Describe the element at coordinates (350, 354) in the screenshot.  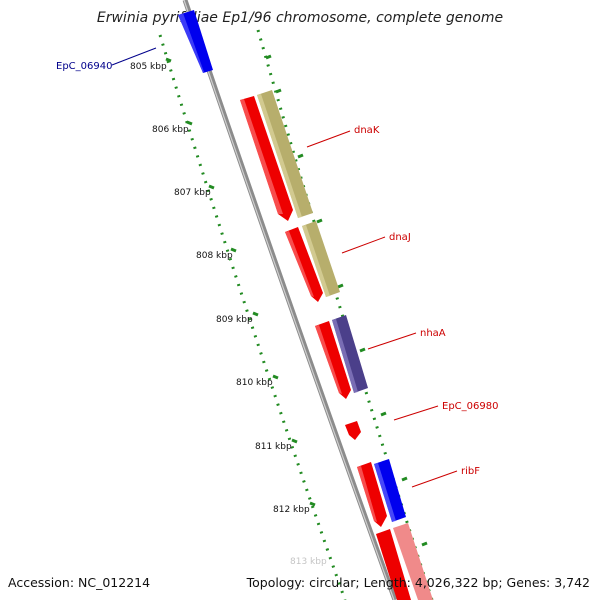
I see `gene-nhaa-purple` at that location.